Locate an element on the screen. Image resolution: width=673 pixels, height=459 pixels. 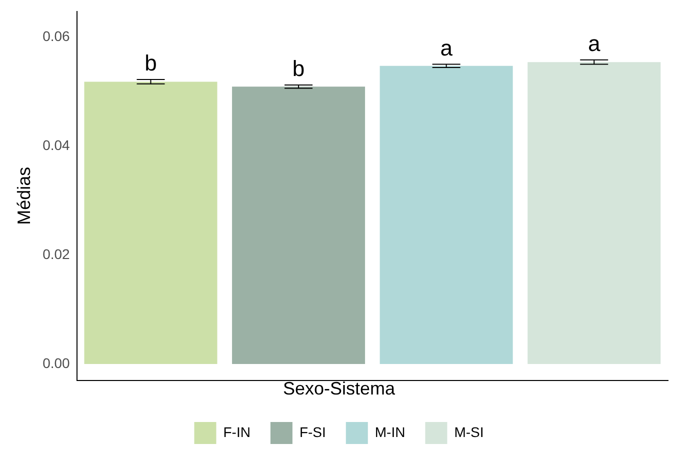
y-axis-title: Médias is located at coordinates (24, 195).